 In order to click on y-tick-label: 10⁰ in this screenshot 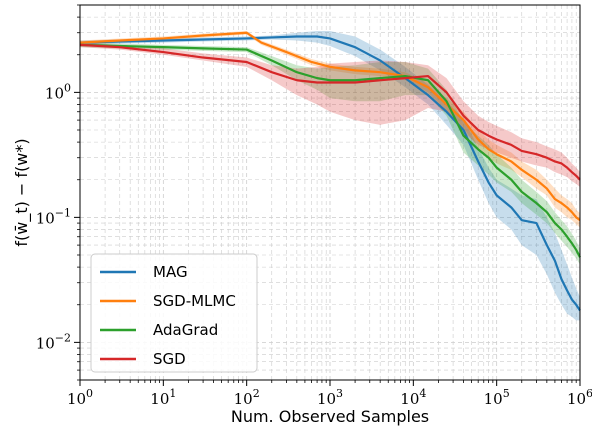, I will do `click(58, 91)`.